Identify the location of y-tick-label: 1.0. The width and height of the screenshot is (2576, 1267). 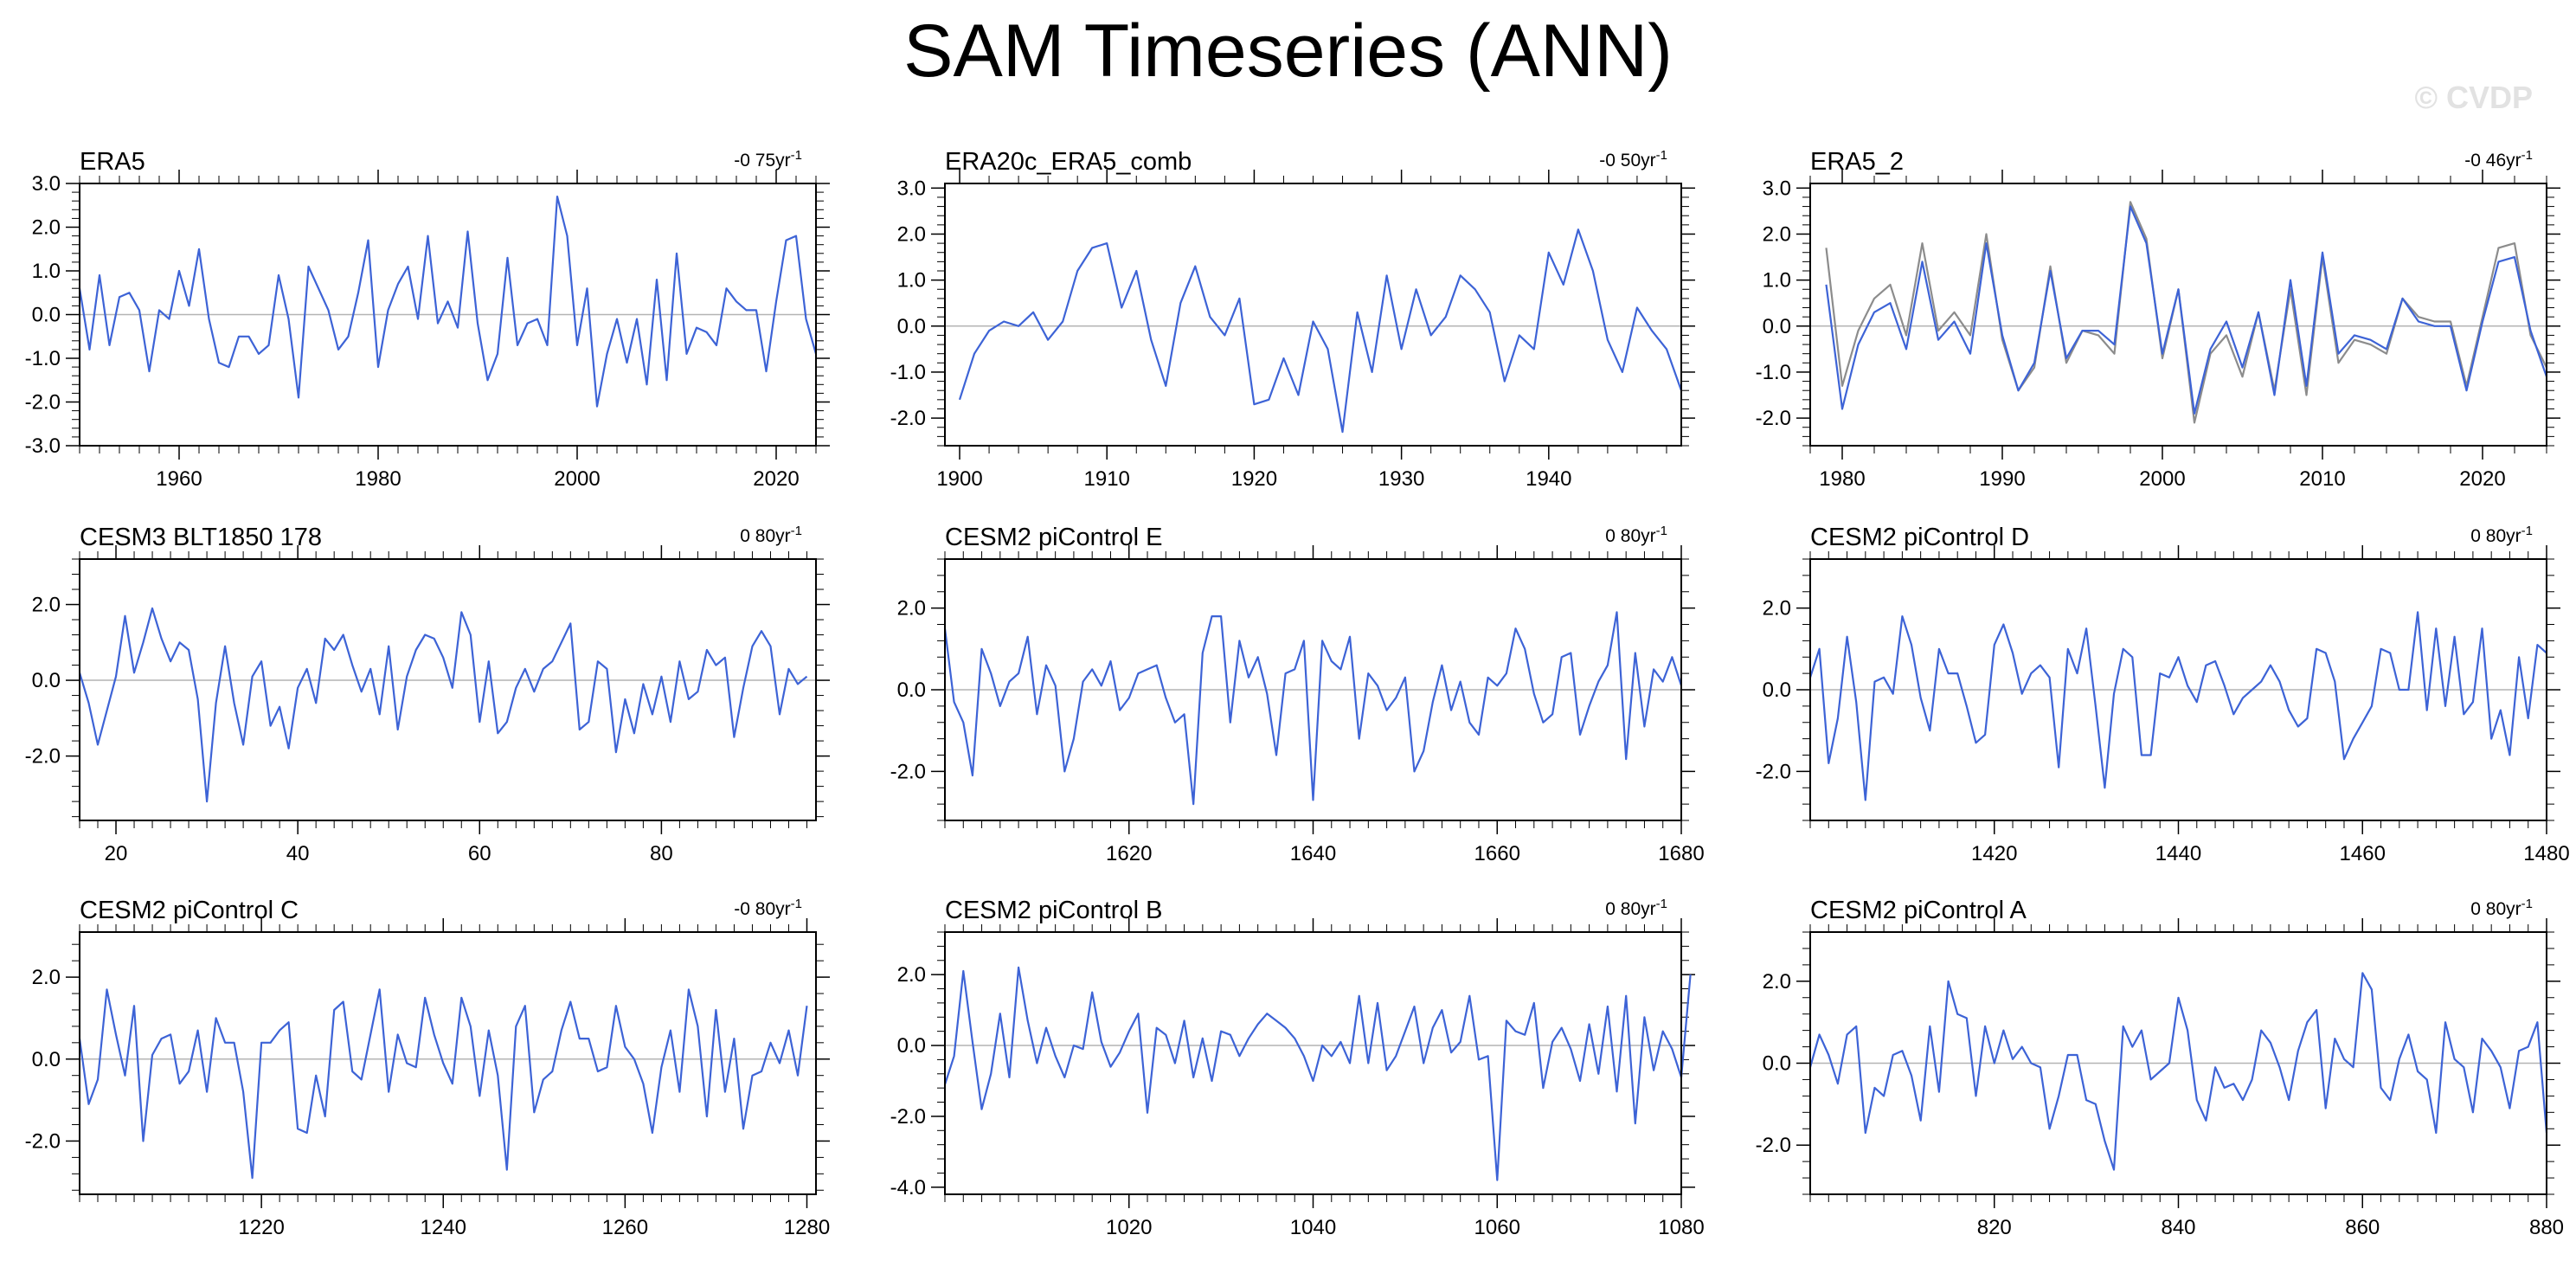
(47, 271).